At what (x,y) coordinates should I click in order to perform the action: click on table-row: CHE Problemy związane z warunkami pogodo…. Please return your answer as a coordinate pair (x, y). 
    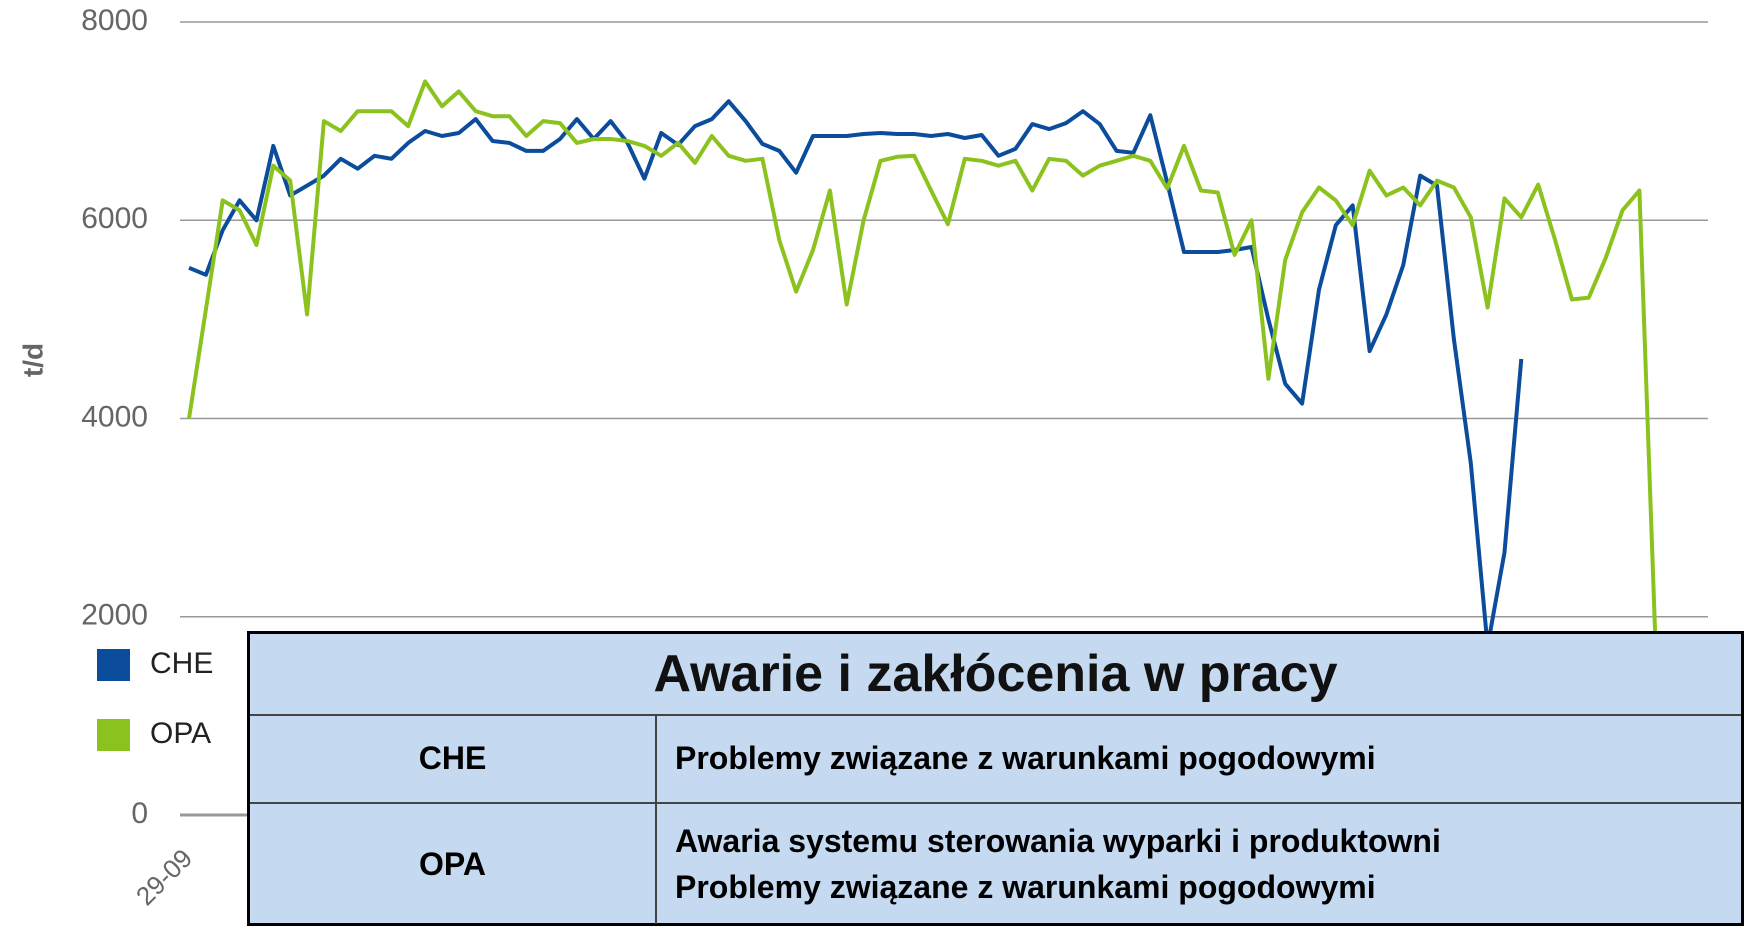
    Looking at the image, I should click on (995, 759).